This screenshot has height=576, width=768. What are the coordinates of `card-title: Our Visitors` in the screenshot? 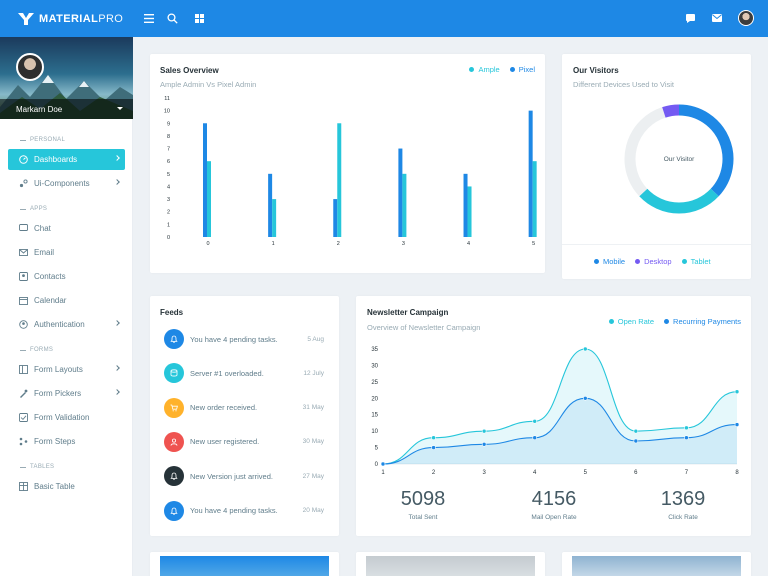 It's located at (596, 70).